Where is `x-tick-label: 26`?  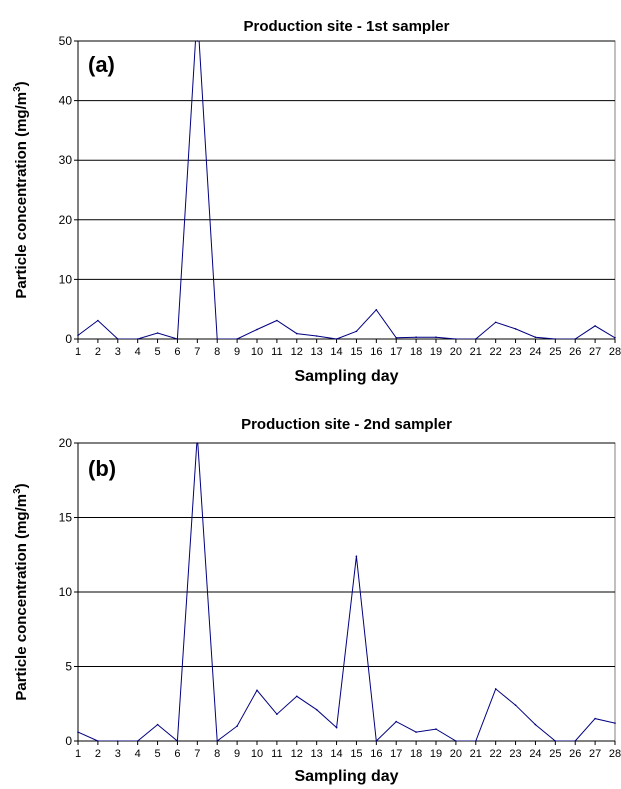 x-tick-label: 26 is located at coordinates (575, 352).